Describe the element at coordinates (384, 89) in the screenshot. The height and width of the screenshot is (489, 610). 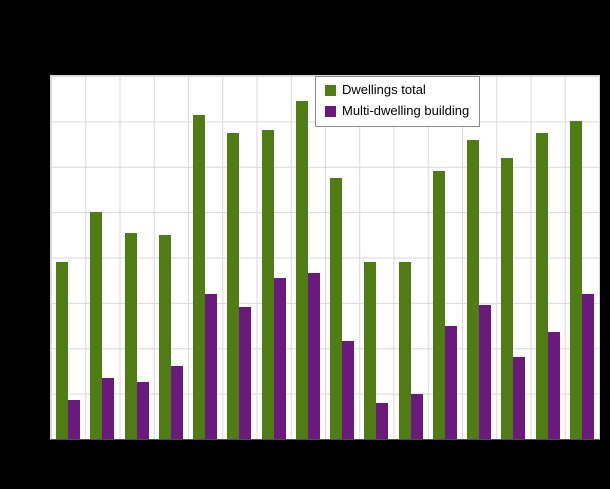
I see `legend-label-dwellings-total: Dwellings total` at that location.